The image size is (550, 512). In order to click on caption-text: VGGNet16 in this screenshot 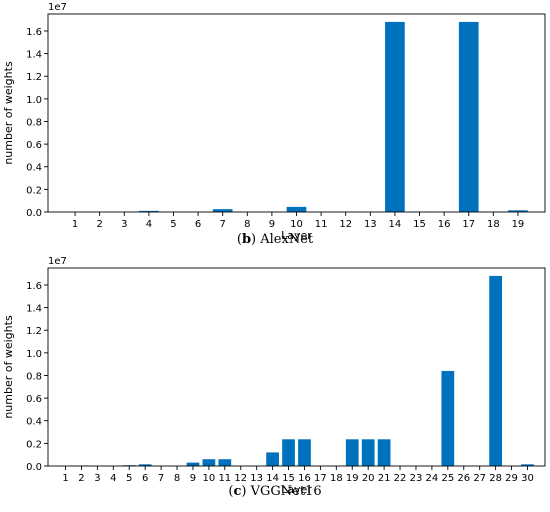, I will do `click(286, 491)`.